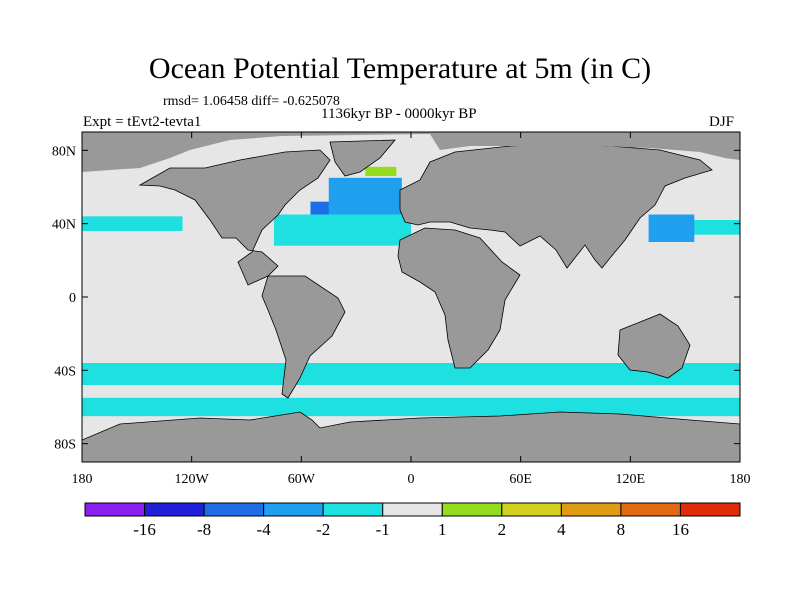 The height and width of the screenshot is (600, 800). Describe the element at coordinates (144, 529) in the screenshot. I see `colorbar-label: -16` at that location.